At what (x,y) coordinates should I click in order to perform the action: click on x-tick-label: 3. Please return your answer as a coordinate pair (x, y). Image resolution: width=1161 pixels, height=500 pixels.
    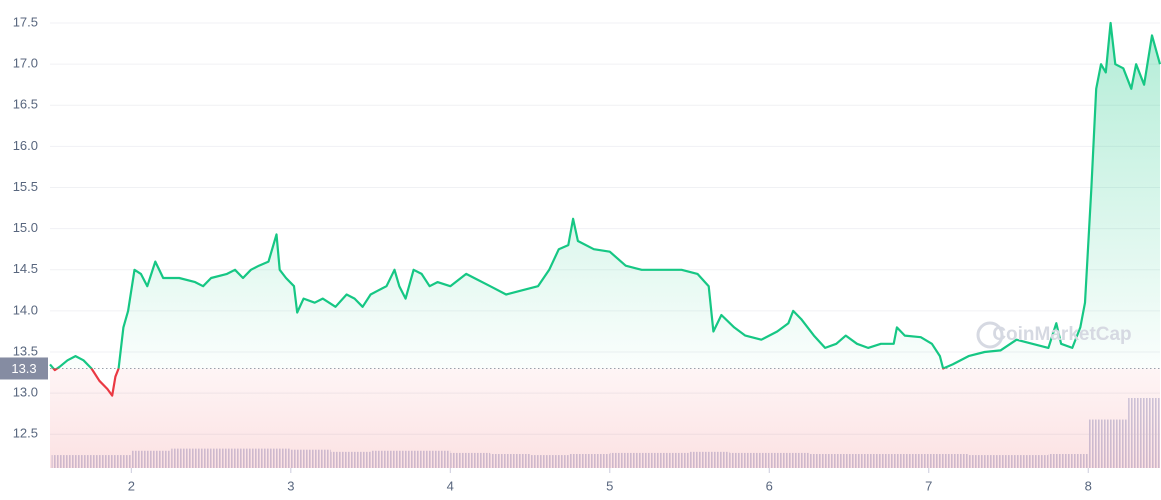
    Looking at the image, I should click on (290, 485).